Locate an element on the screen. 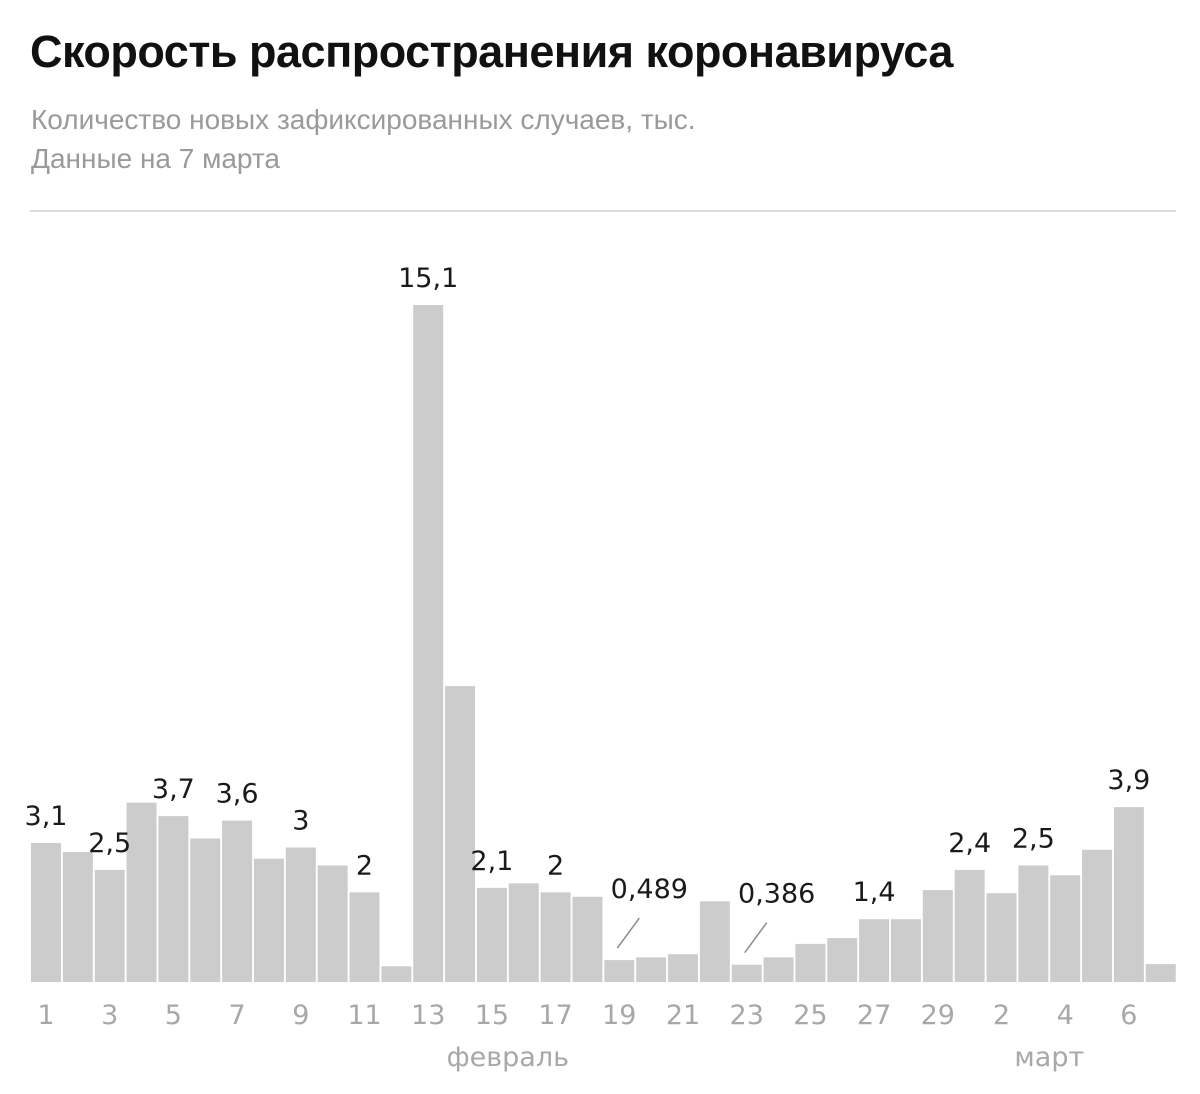 Image resolution: width=1200 pixels, height=1094 pixels. value-label-9: 0,489 is located at coordinates (649, 889).